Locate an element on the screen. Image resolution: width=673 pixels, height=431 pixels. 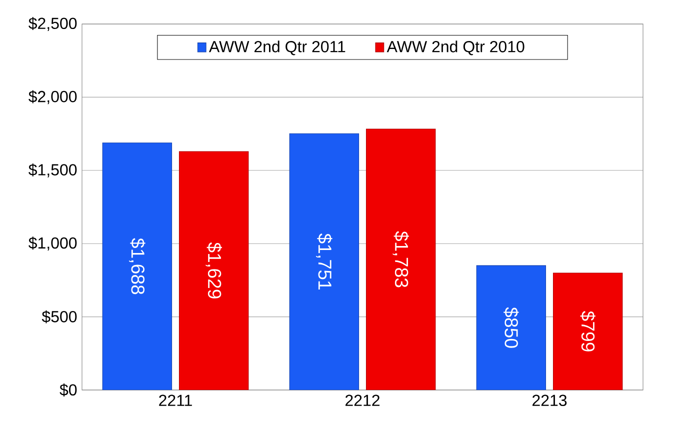
data-label: $1,783 is located at coordinates (400, 259).